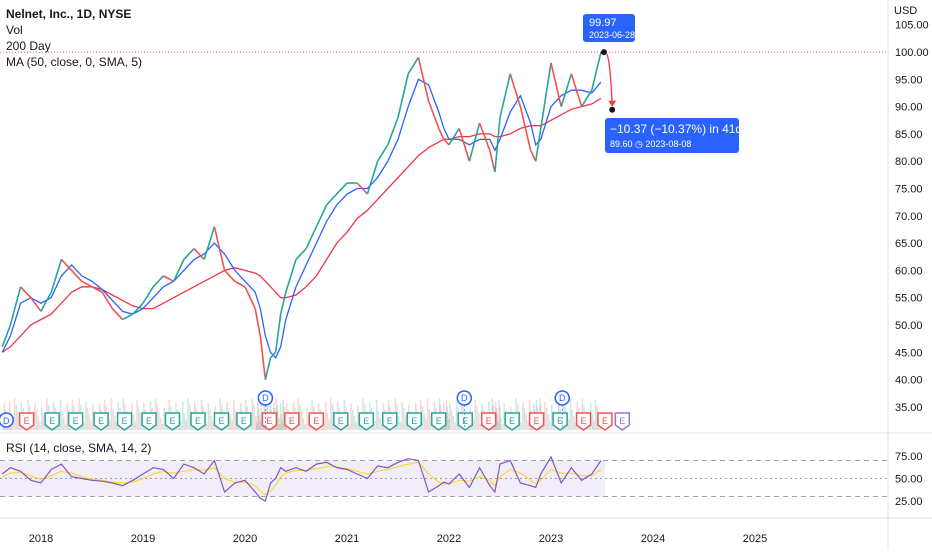 Image resolution: width=932 pixels, height=555 pixels. Describe the element at coordinates (315, 410) in the screenshot. I see `event-markers: D E E E E E E E E E E E E E E E E E E E E E E E E E E D D D` at that location.